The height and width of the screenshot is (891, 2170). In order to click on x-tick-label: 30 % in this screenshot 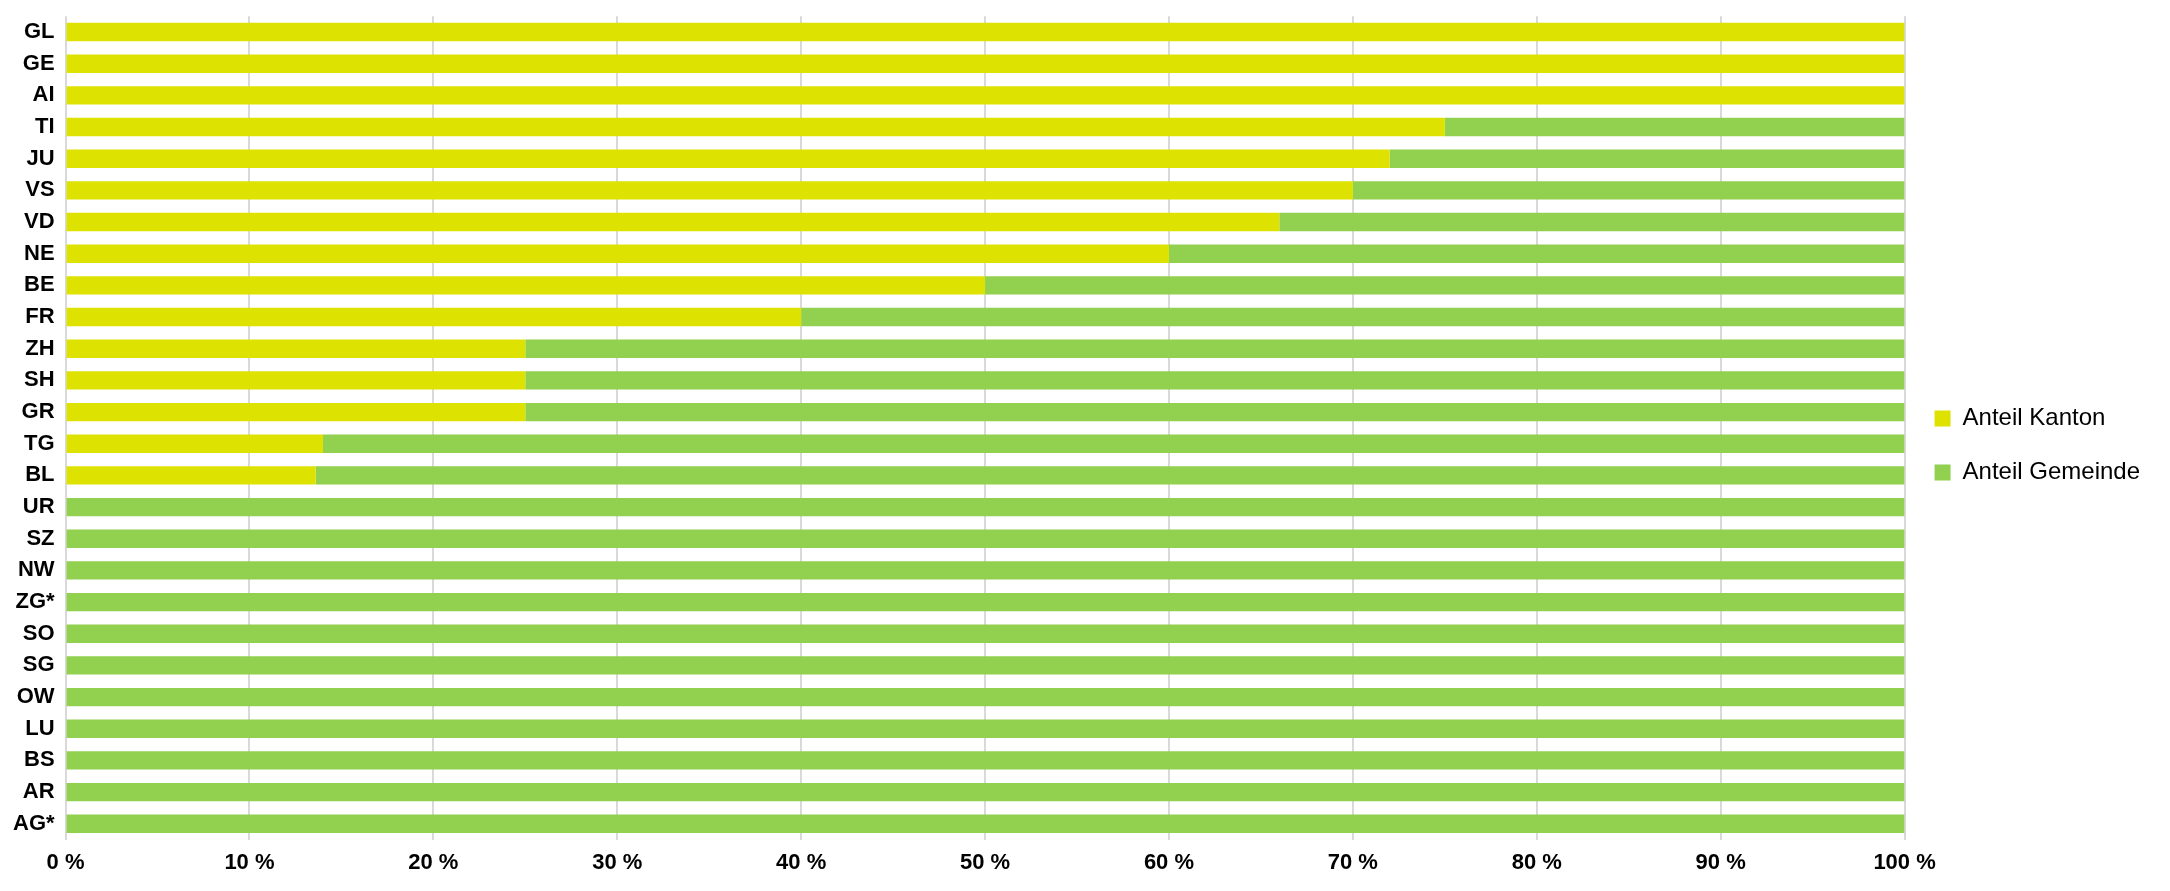, I will do `click(617, 861)`.